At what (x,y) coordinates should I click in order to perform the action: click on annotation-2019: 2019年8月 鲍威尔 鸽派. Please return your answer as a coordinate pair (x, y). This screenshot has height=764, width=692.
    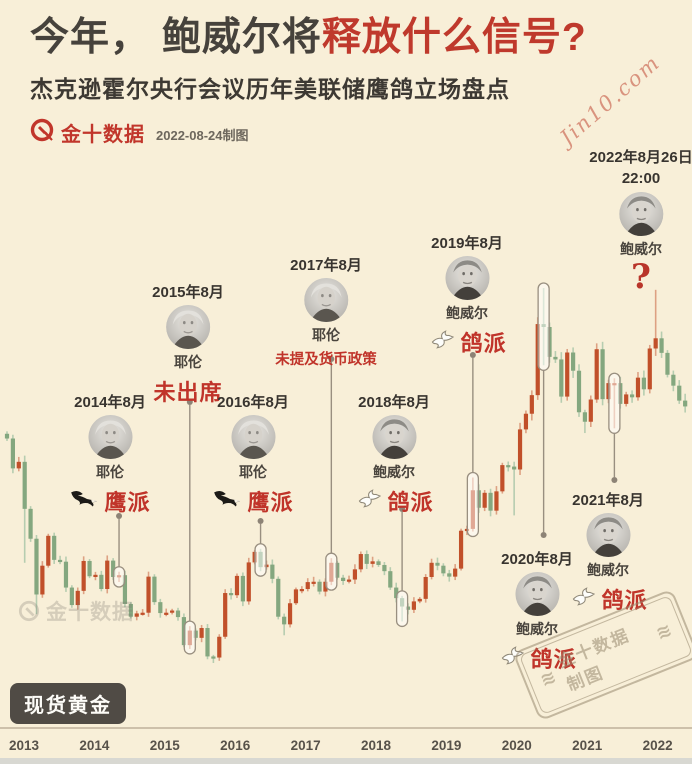
    Looking at the image, I should click on (466, 295).